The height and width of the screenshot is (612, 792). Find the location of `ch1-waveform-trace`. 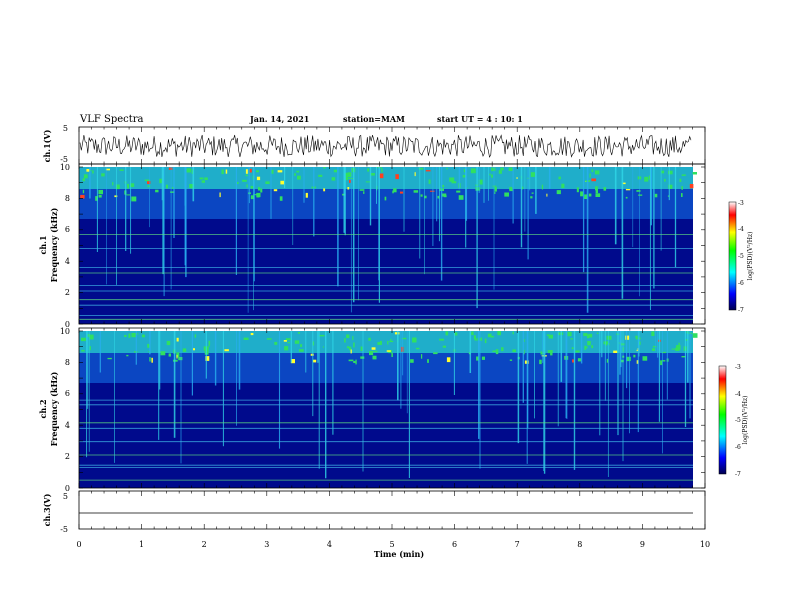

ch1-waveform-trace is located at coordinates (385, 146).